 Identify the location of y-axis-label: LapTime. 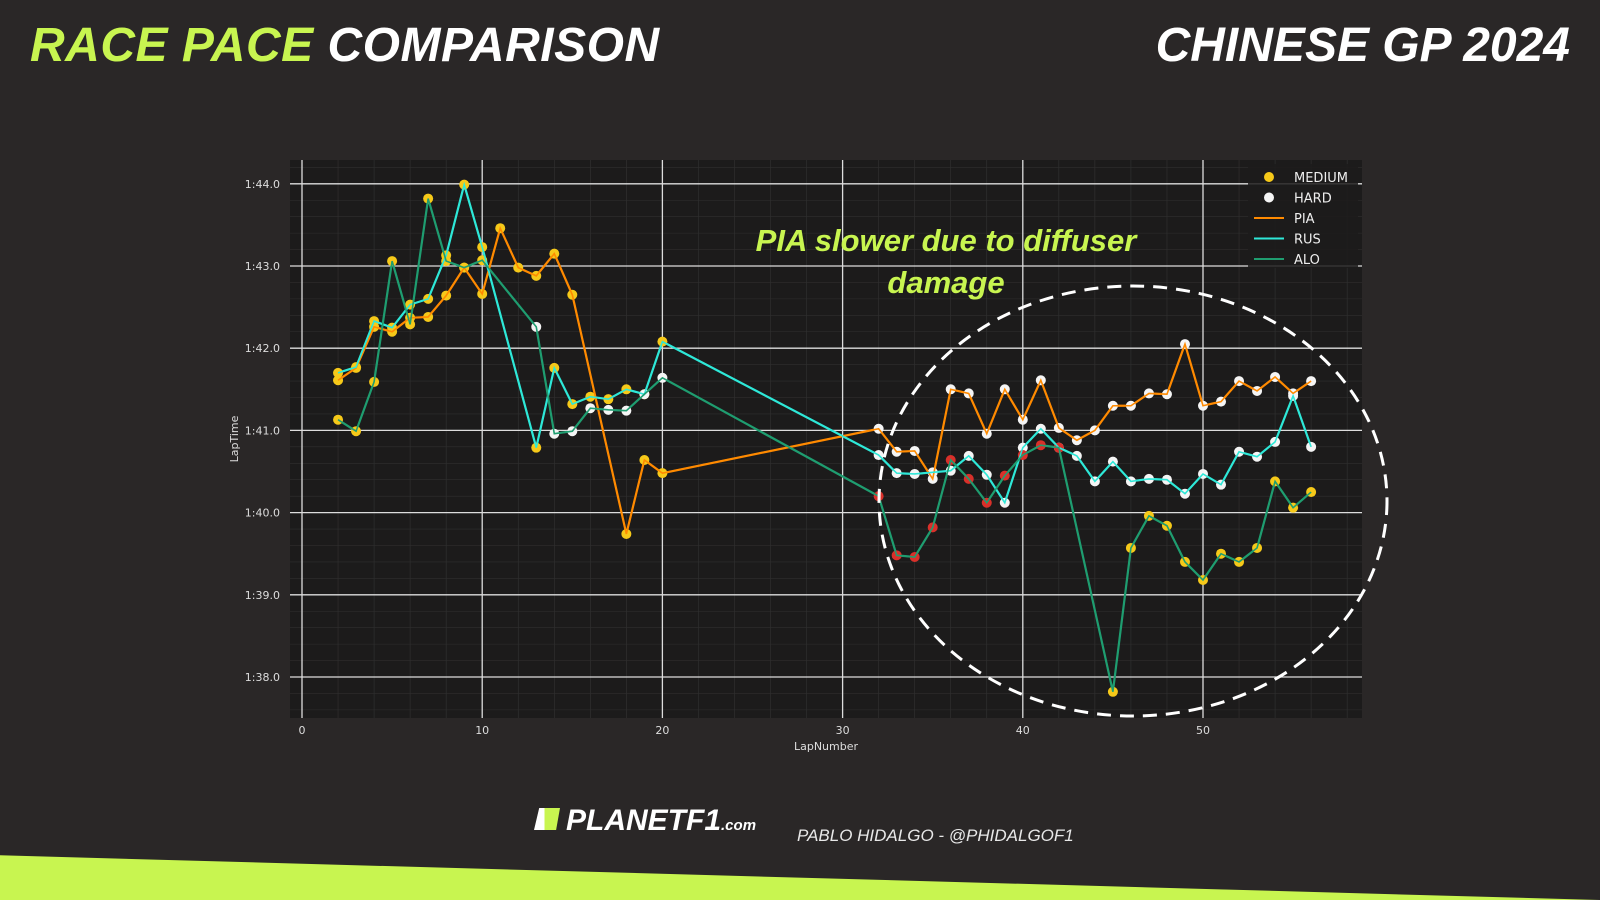
(234, 438).